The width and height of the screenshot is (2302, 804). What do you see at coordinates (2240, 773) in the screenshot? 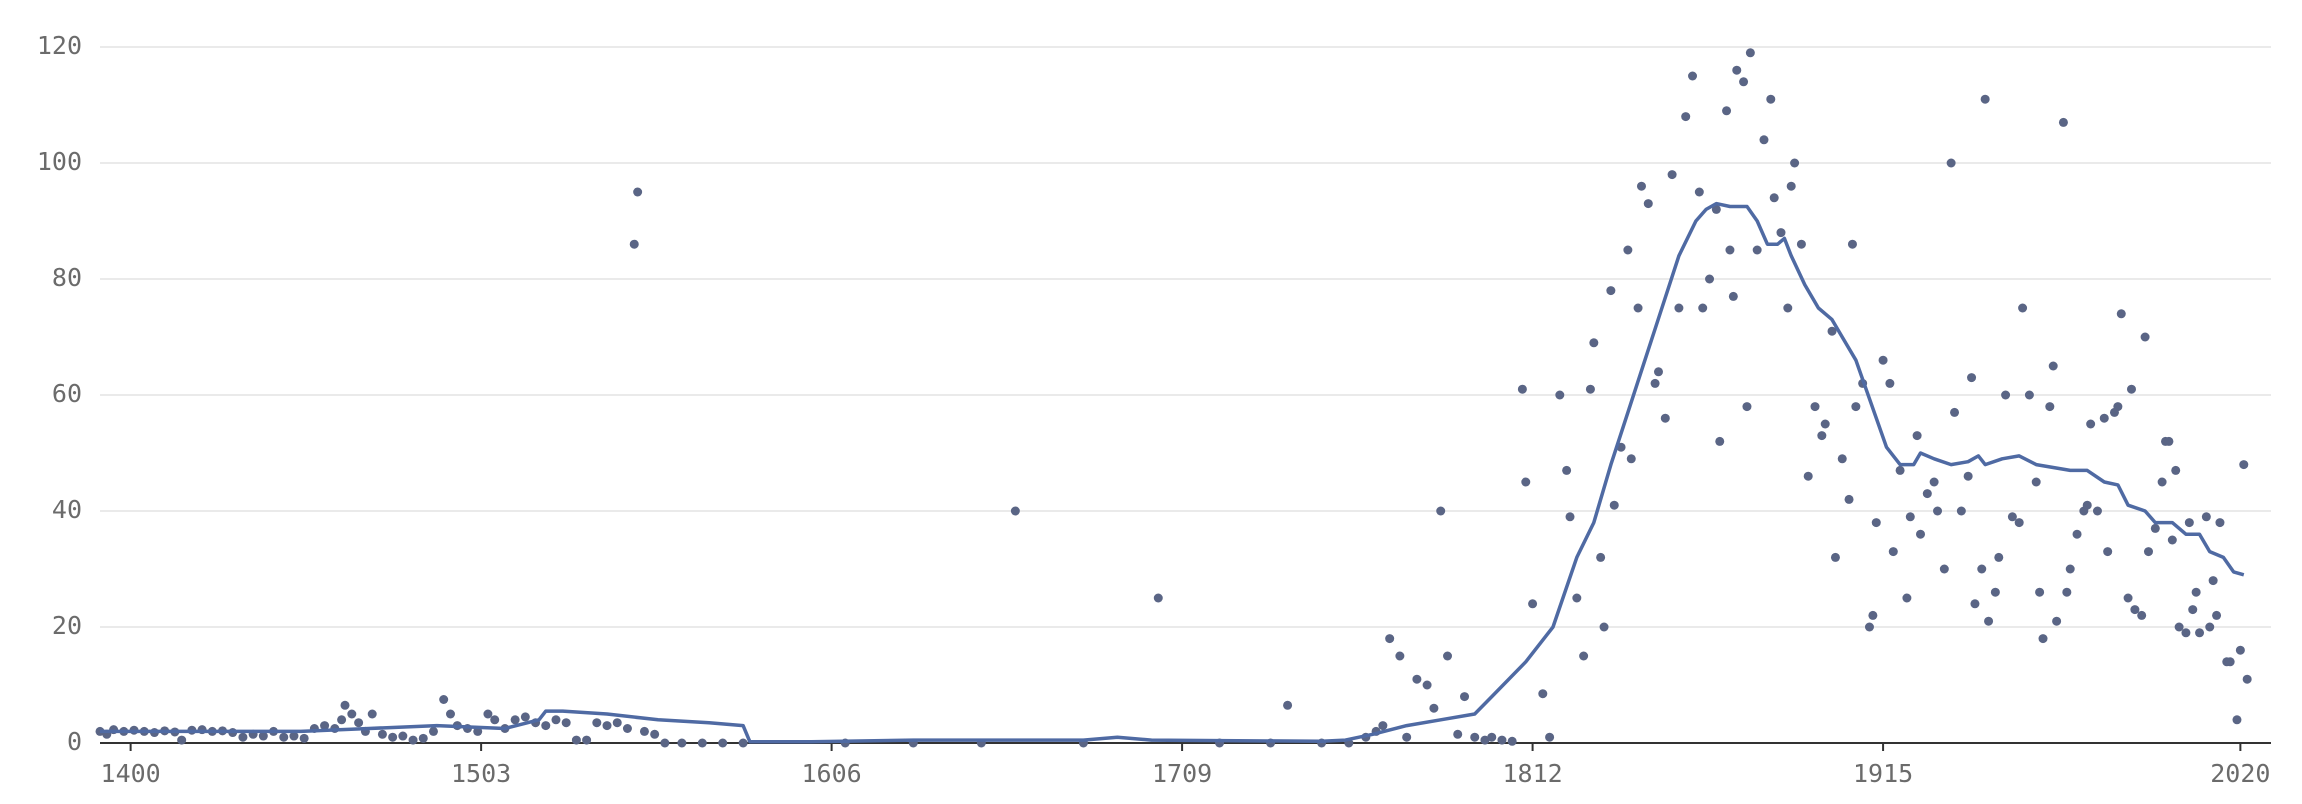
I see `x-tick-label: 2020` at bounding box center [2240, 773].